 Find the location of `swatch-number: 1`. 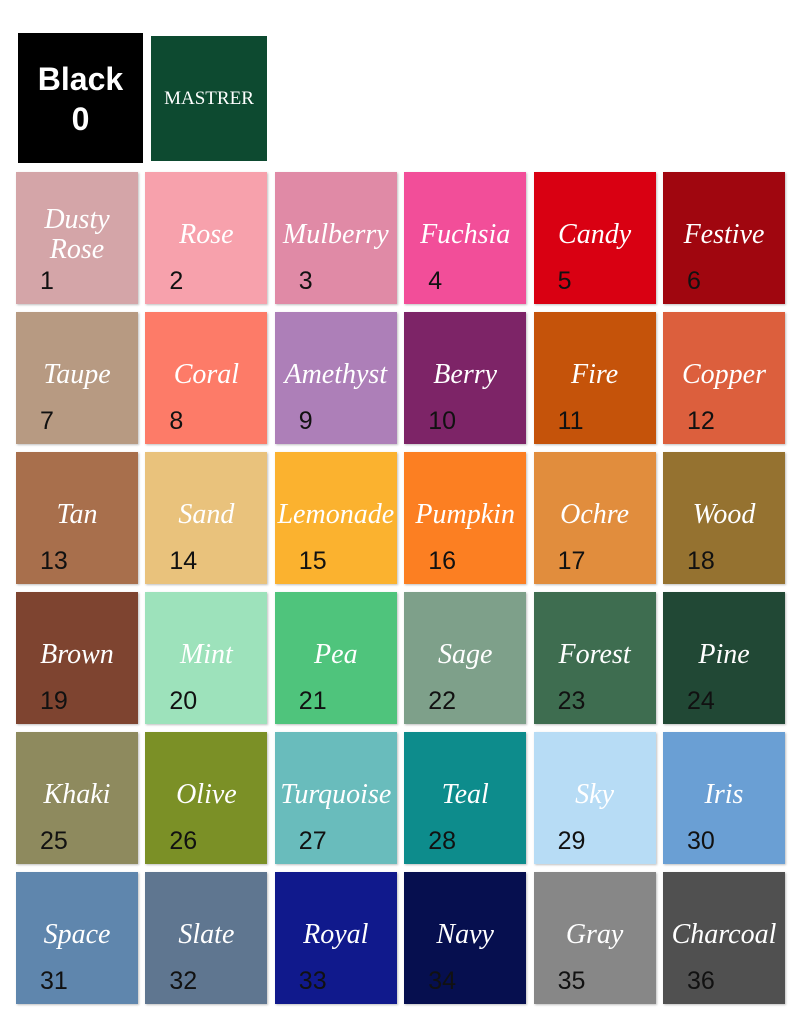

swatch-number: 1 is located at coordinates (47, 281).